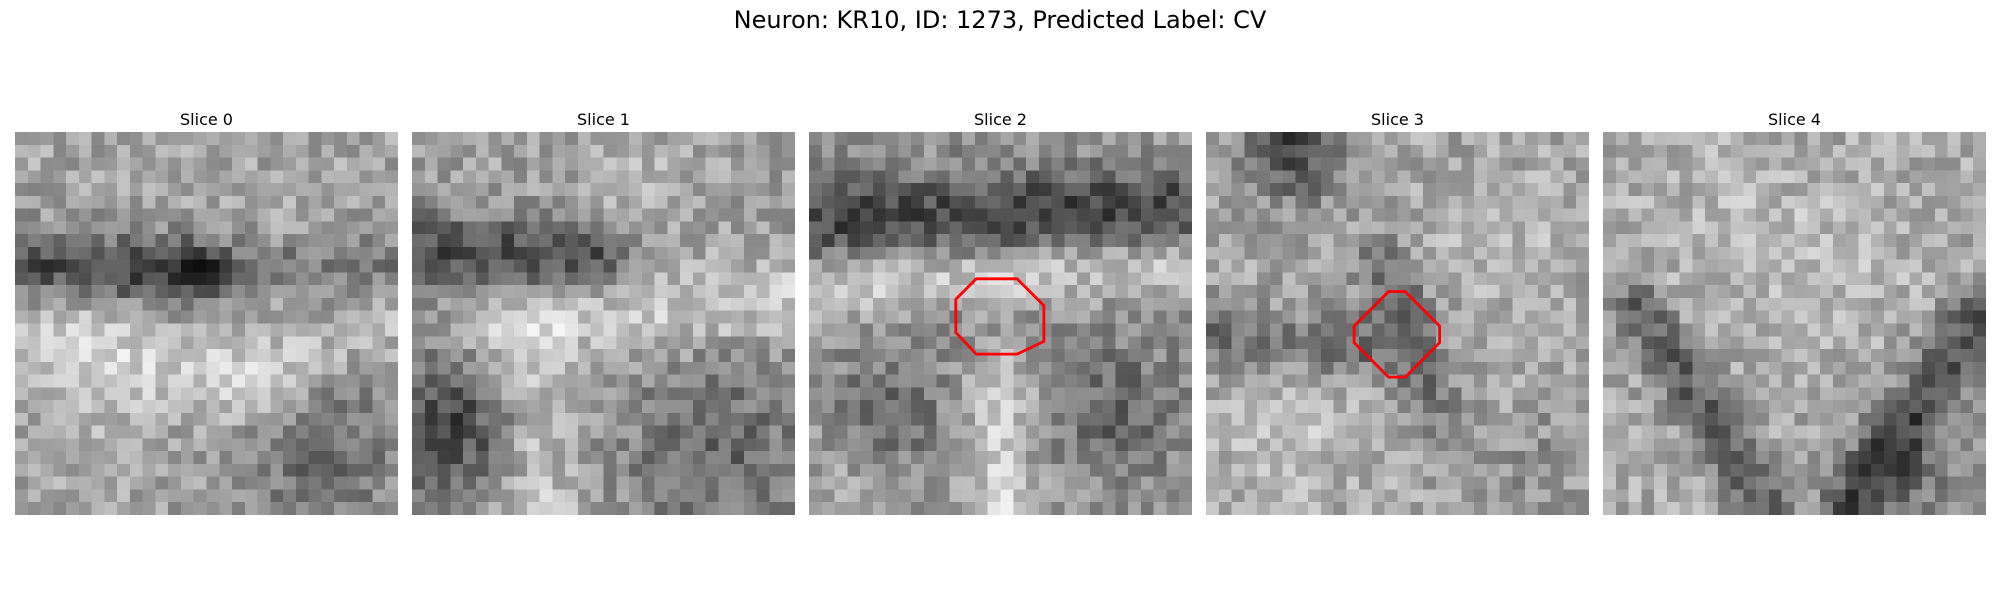 This screenshot has height=600, width=2000. I want to click on slice-panel-3: Slice 3, so click(1397, 311).